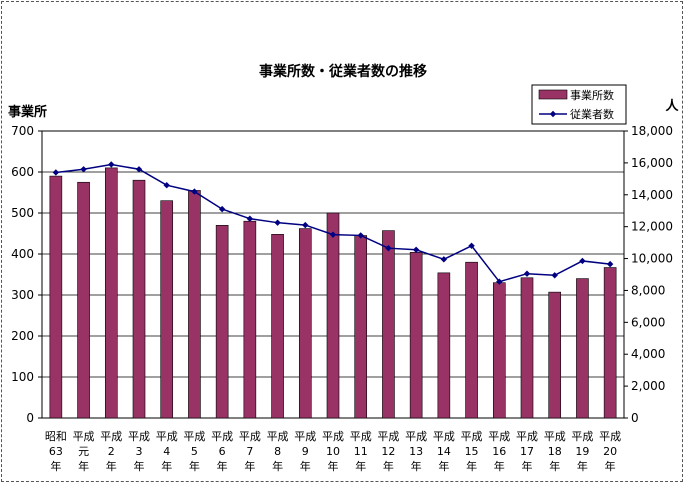 The height and width of the screenshot is (485, 686). I want to click on category-label: 平成 6年, so click(222, 451).